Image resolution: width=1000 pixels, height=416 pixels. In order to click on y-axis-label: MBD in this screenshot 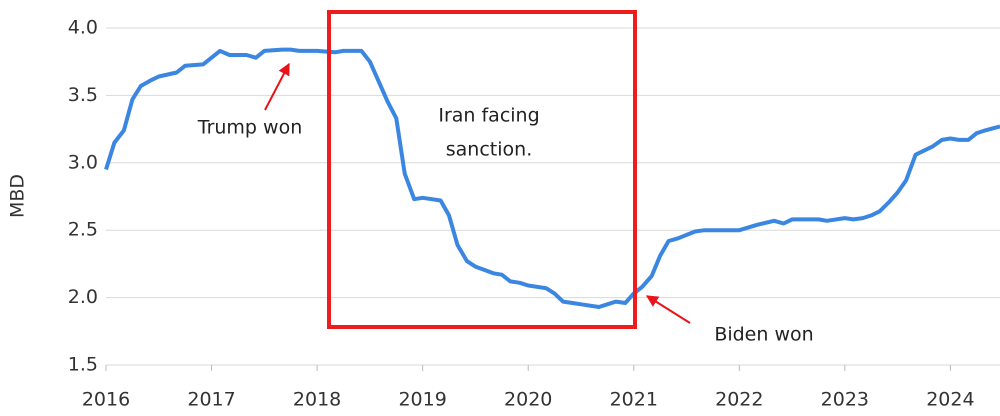, I will do `click(18, 196)`.